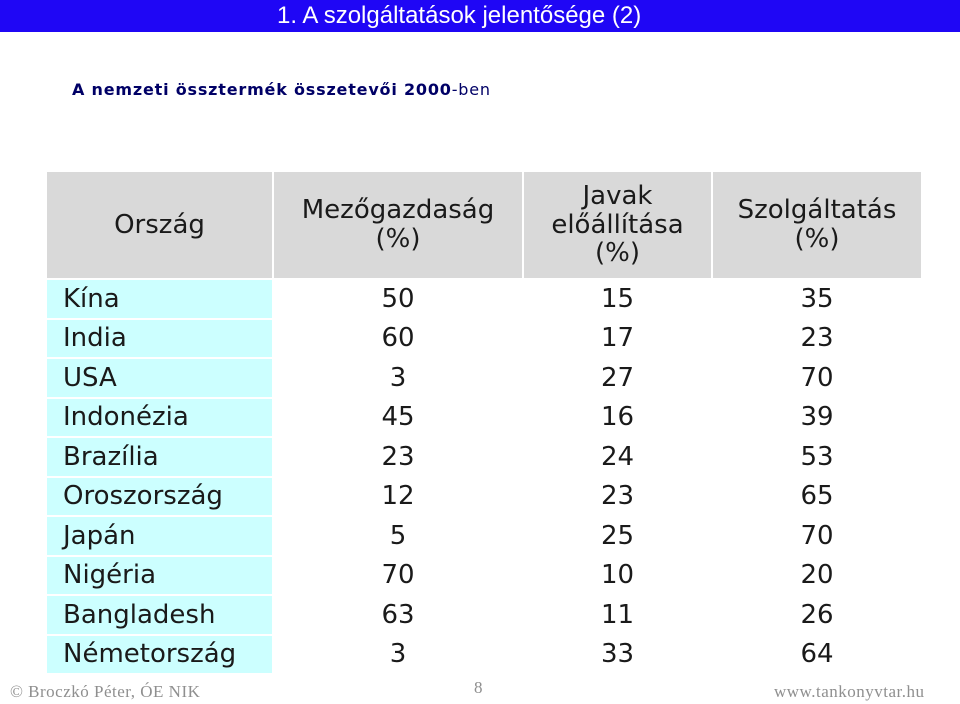 This screenshot has height=704, width=960. Describe the element at coordinates (398, 575) in the screenshot. I see `agriculture-cell: 70` at that location.